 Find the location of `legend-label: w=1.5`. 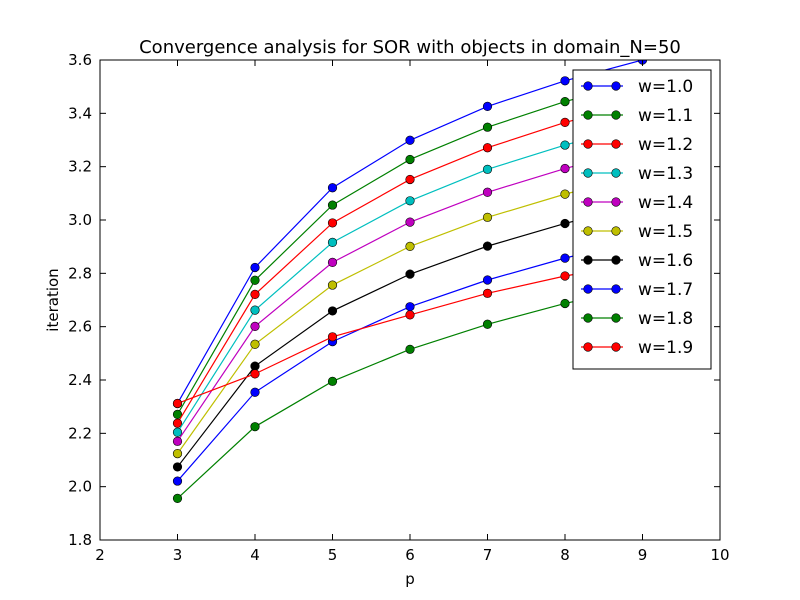

legend-label: w=1.5 is located at coordinates (665, 232).